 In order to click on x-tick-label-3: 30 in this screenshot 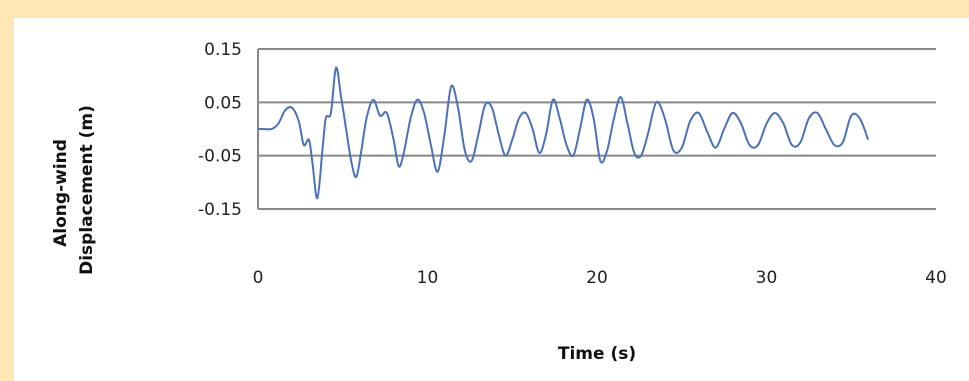, I will do `click(767, 278)`.